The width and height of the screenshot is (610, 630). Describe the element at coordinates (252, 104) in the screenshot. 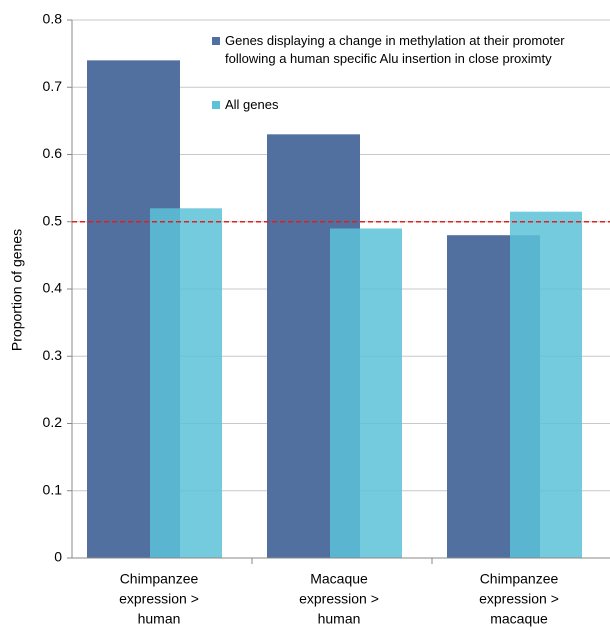

I see `legend-label: All genes` at that location.